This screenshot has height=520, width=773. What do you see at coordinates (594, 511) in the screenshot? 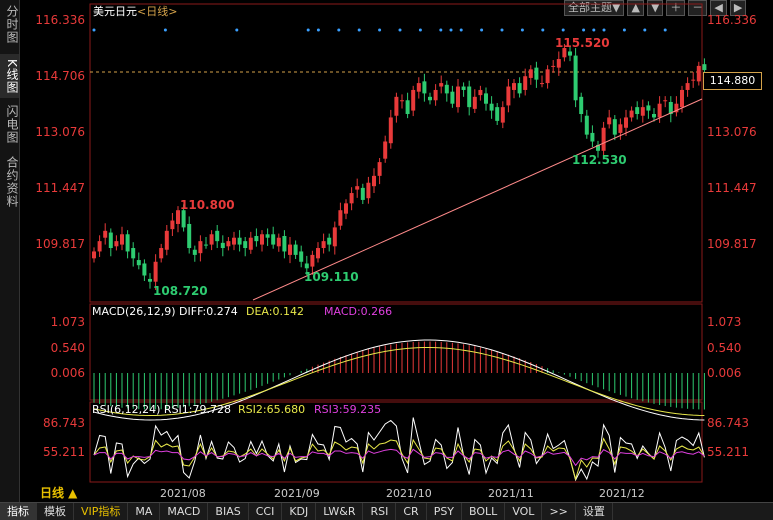
I see `indicator-tab: 设置` at bounding box center [594, 511].